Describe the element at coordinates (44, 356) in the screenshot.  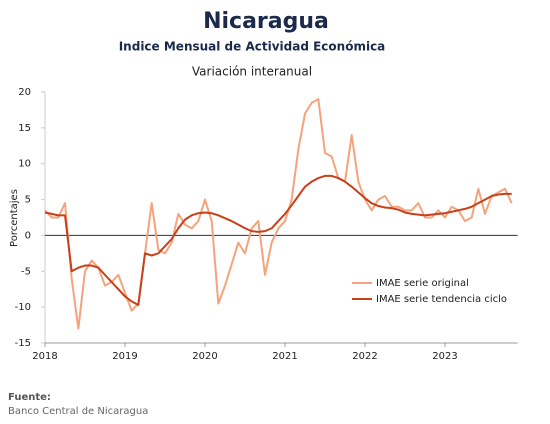
I see `x-tick-label: 2018` at that location.